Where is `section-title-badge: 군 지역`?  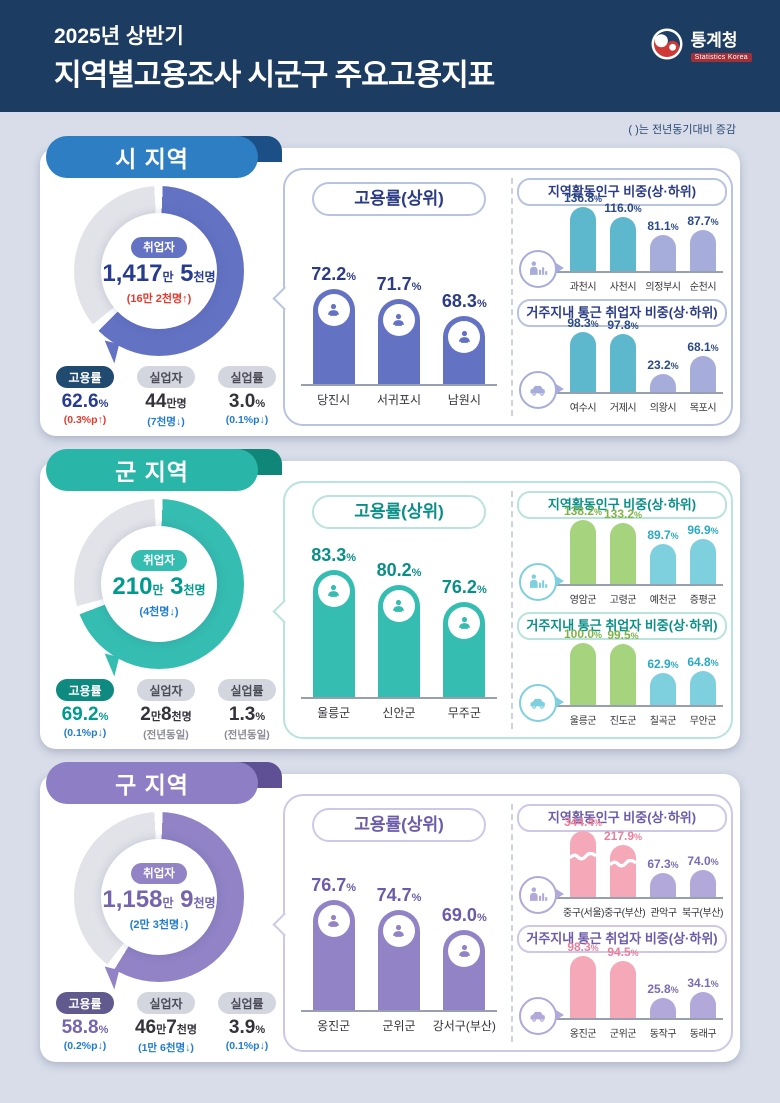
section-title-badge: 군 지역 is located at coordinates (152, 470).